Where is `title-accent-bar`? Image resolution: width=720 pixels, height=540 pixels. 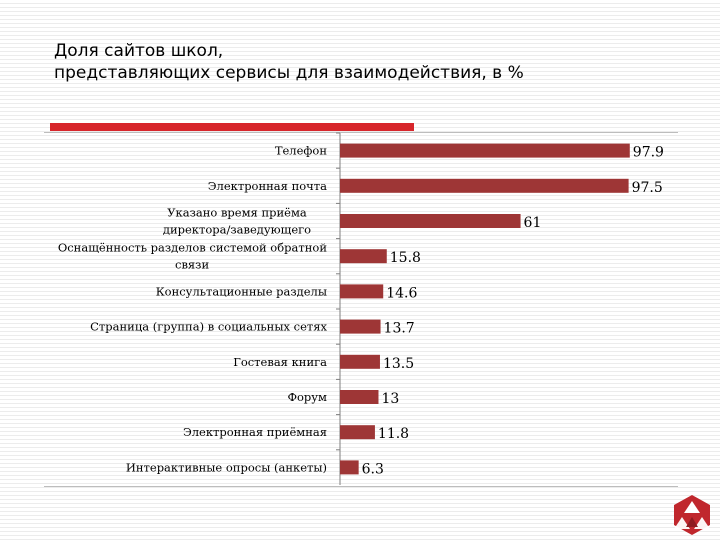
title-accent-bar is located at coordinates (232, 127).